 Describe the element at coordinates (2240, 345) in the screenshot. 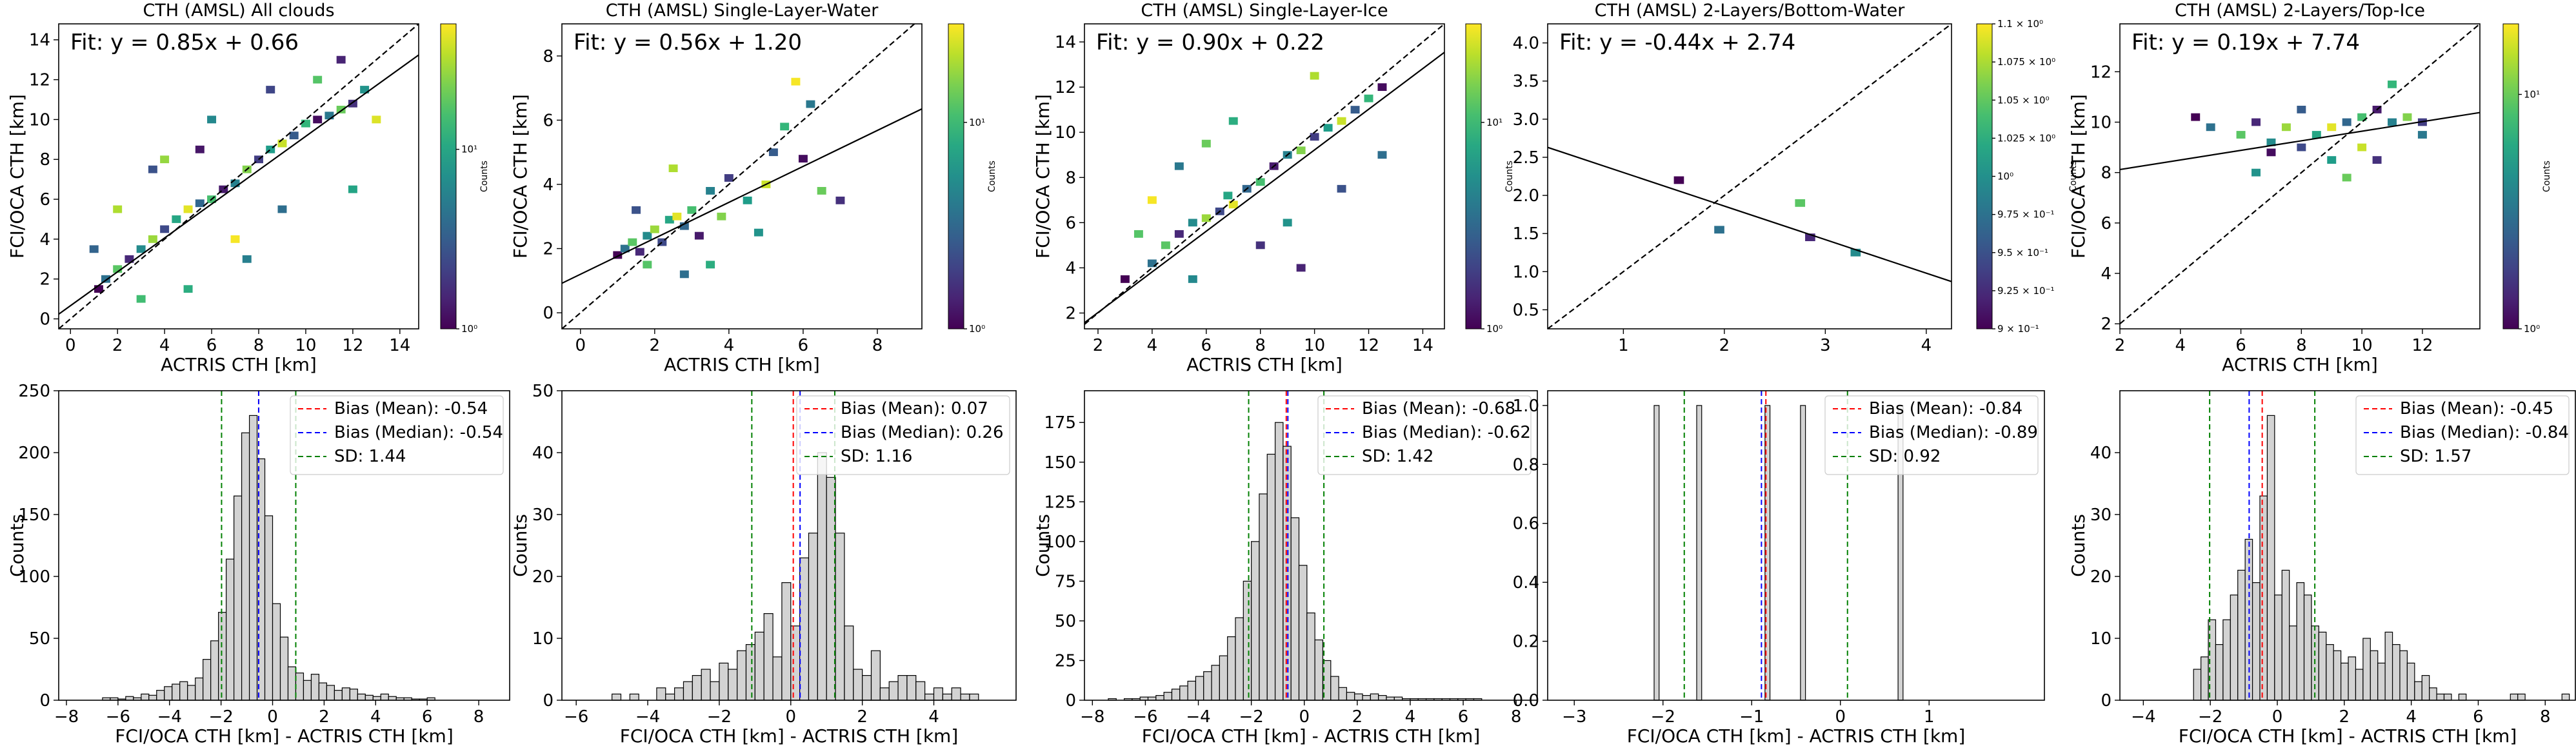

I see `x-tick-label: 6` at that location.